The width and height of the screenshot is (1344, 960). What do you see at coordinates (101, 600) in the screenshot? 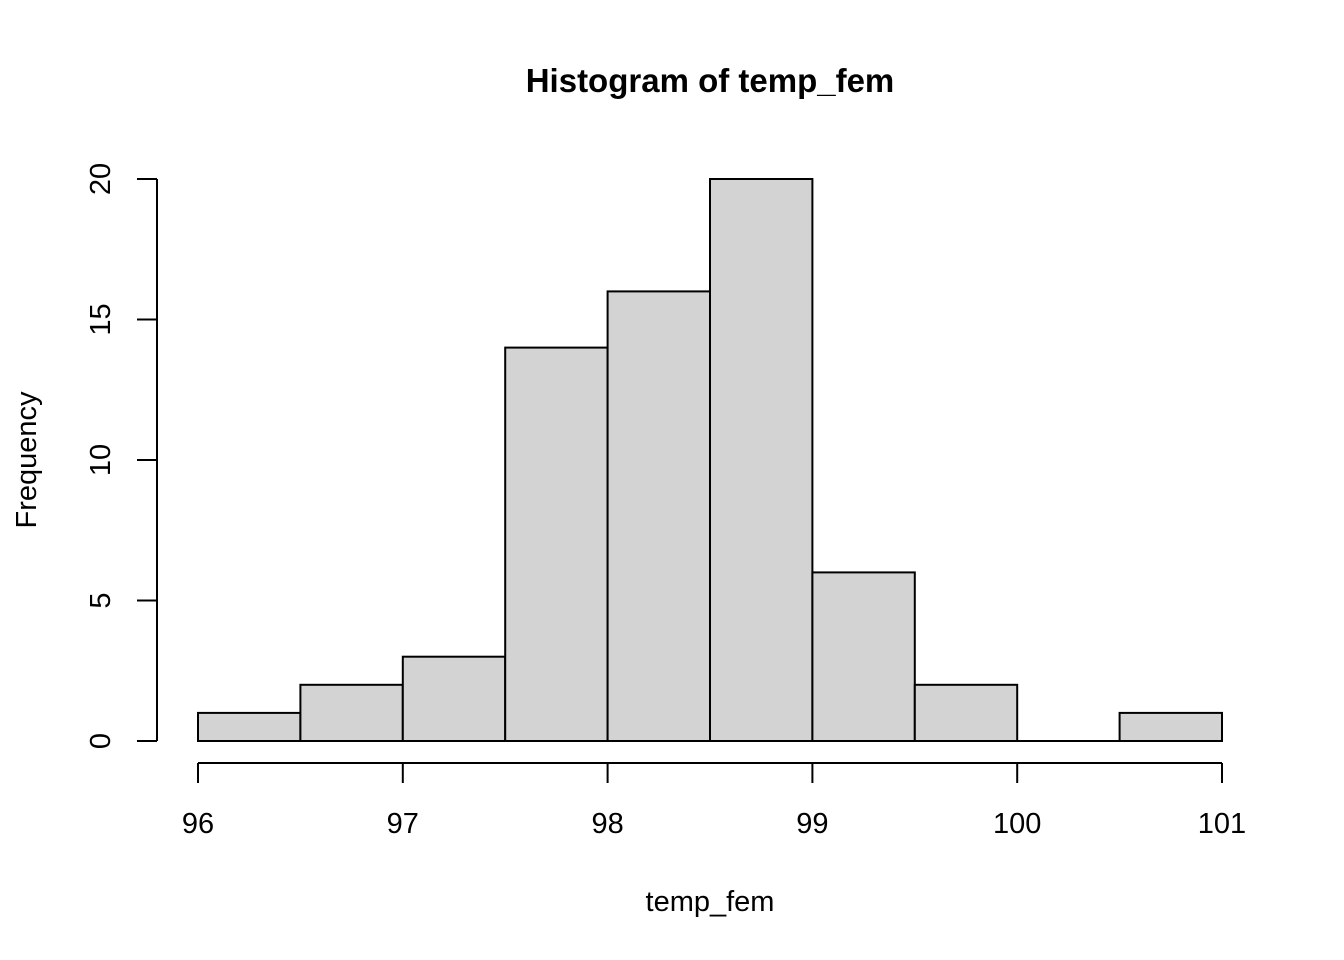
I see `y-tick-label: 5` at bounding box center [101, 600].